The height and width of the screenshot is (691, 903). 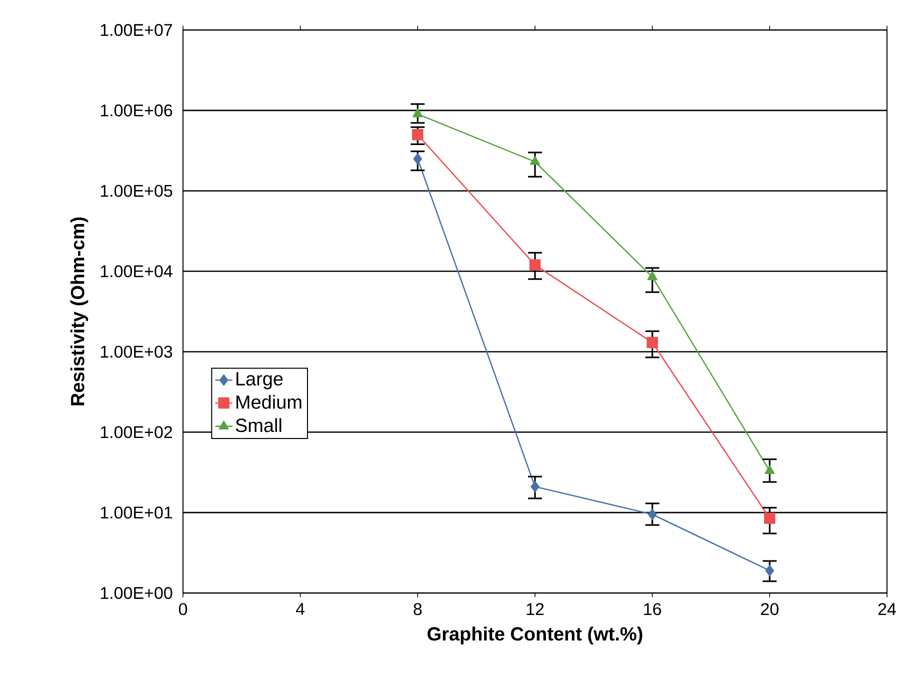 What do you see at coordinates (269, 401) in the screenshot?
I see `legend-label: Medium` at bounding box center [269, 401].